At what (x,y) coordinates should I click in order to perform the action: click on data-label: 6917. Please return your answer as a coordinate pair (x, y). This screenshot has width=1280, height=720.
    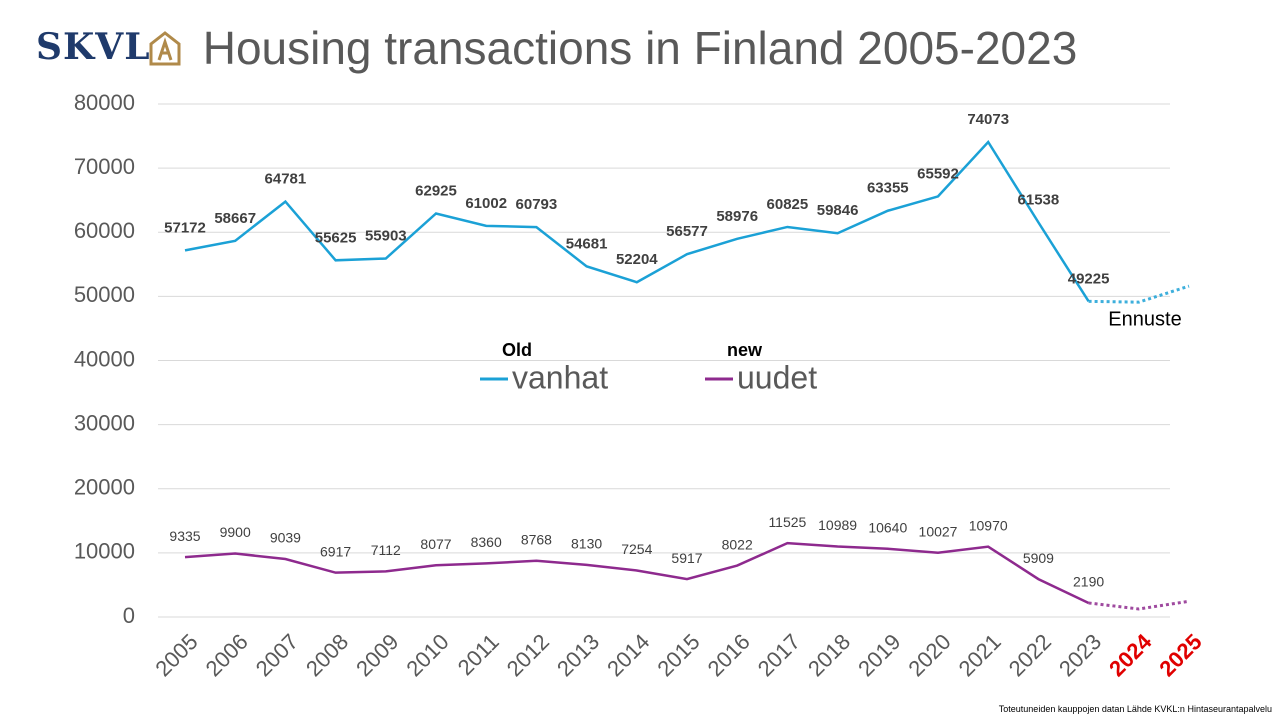
    Looking at the image, I should click on (335, 551).